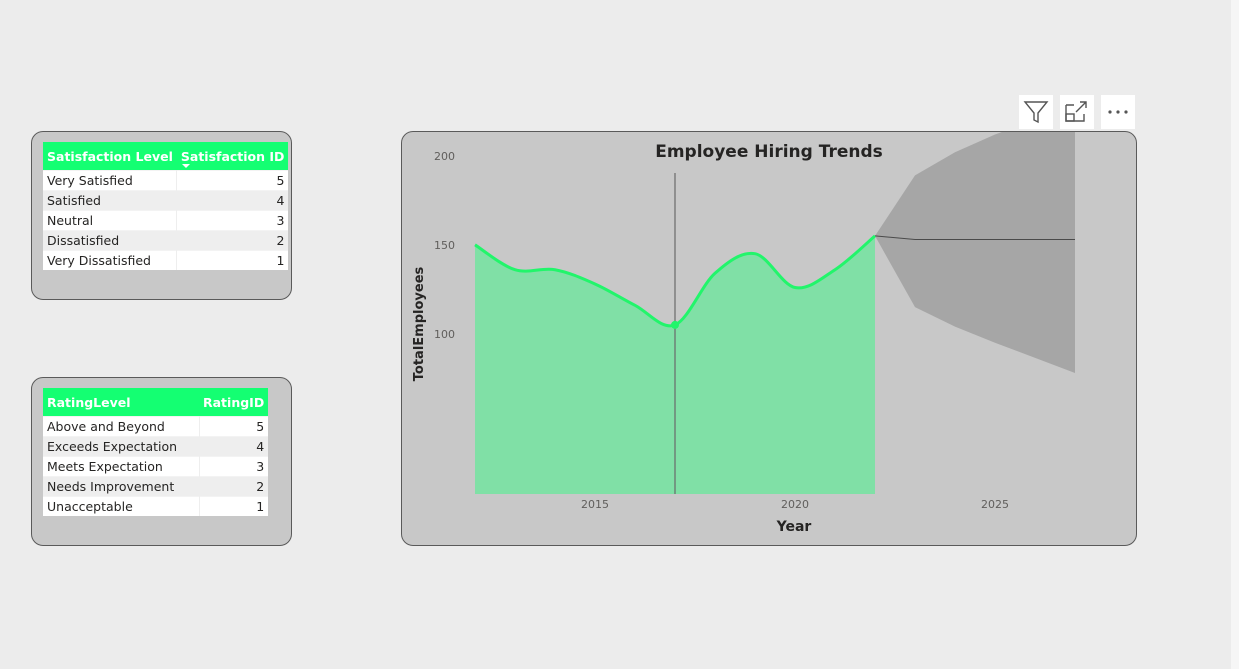 The image size is (1239, 669). I want to click on forecast-confidence-band, so click(975, 239).